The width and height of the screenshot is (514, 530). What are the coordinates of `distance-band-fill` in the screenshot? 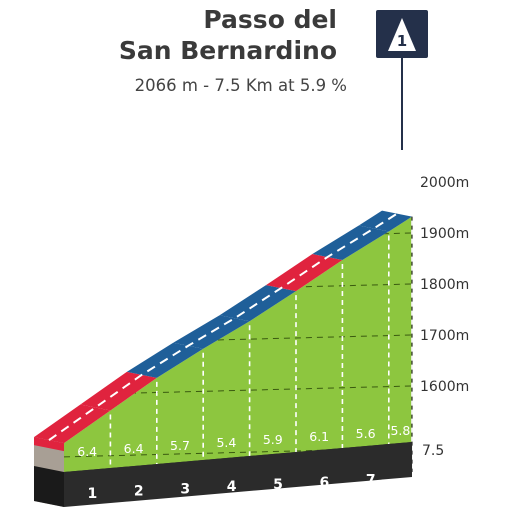 It's located at (238, 457).